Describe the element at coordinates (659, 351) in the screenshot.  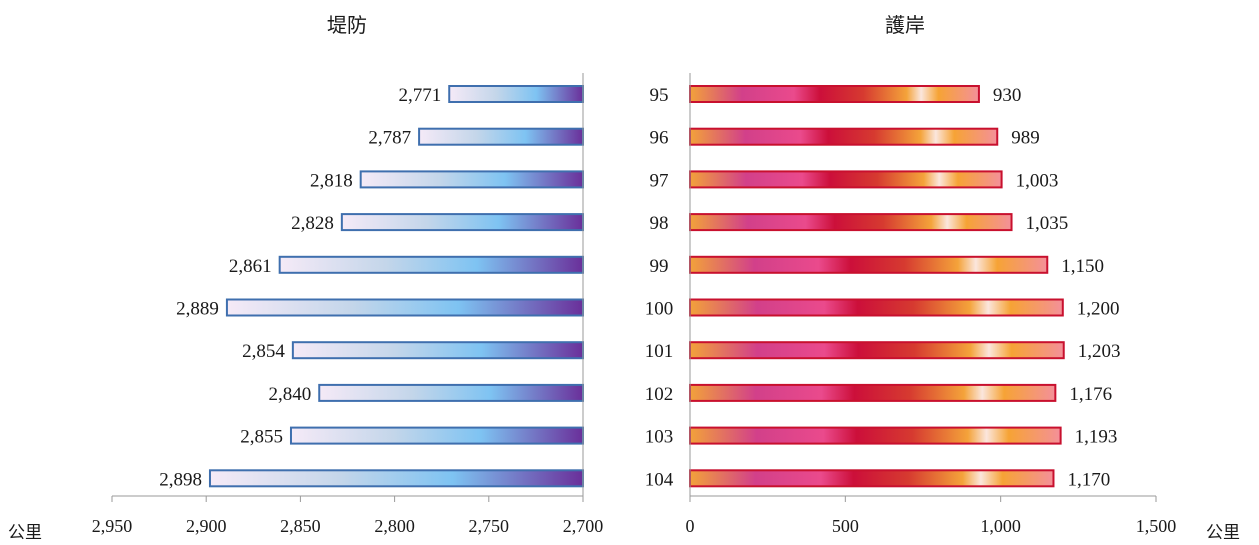
I see `category-label-101: 101` at that location.